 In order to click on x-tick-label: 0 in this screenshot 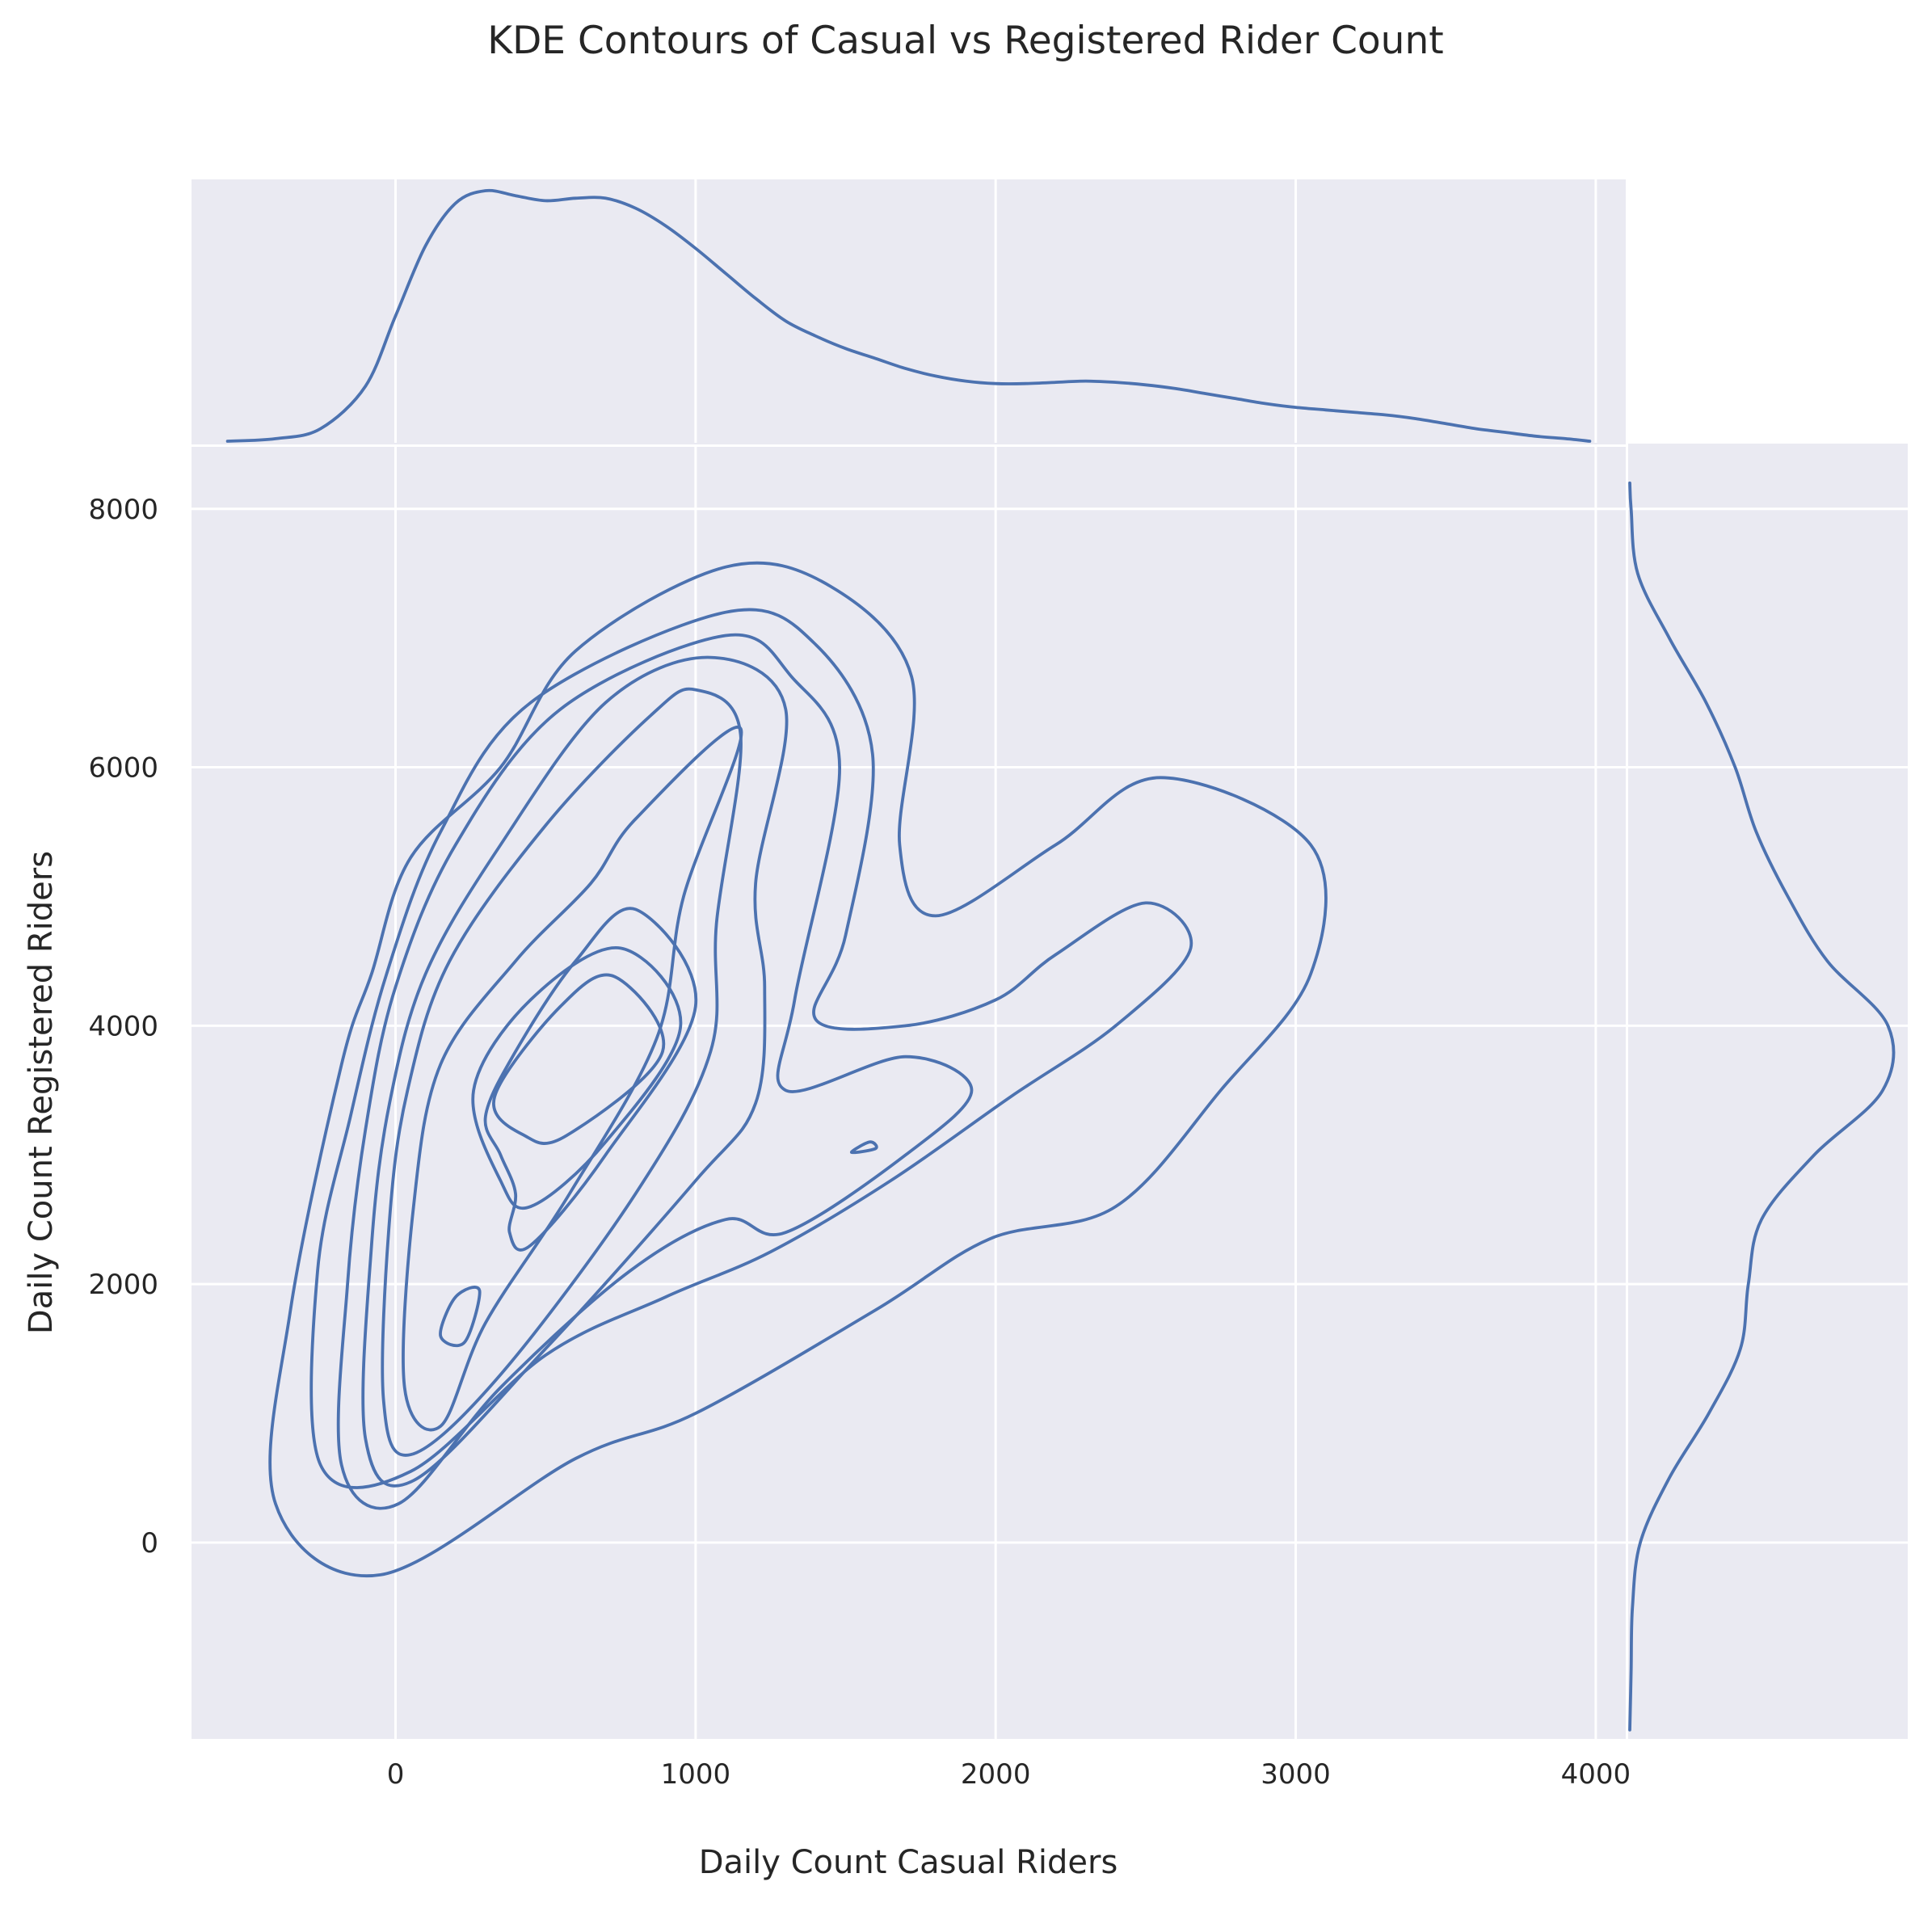, I will do `click(396, 1775)`.